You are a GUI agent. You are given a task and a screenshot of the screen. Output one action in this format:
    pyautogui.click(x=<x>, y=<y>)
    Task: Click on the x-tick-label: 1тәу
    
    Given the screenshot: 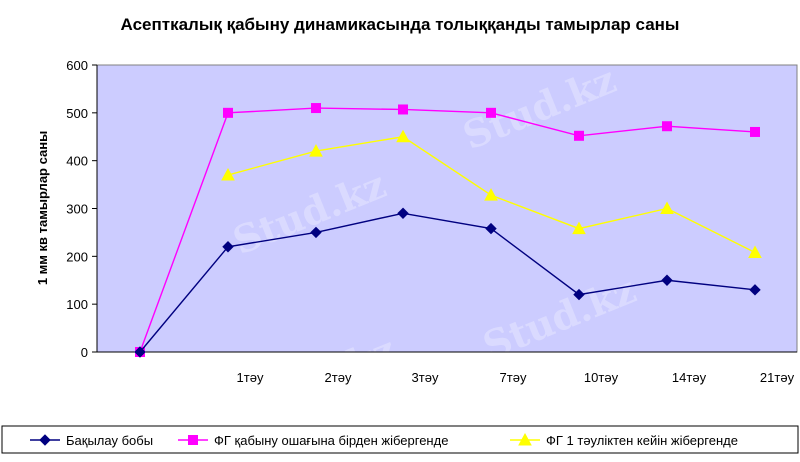 What is the action you would take?
    pyautogui.click(x=250, y=377)
    